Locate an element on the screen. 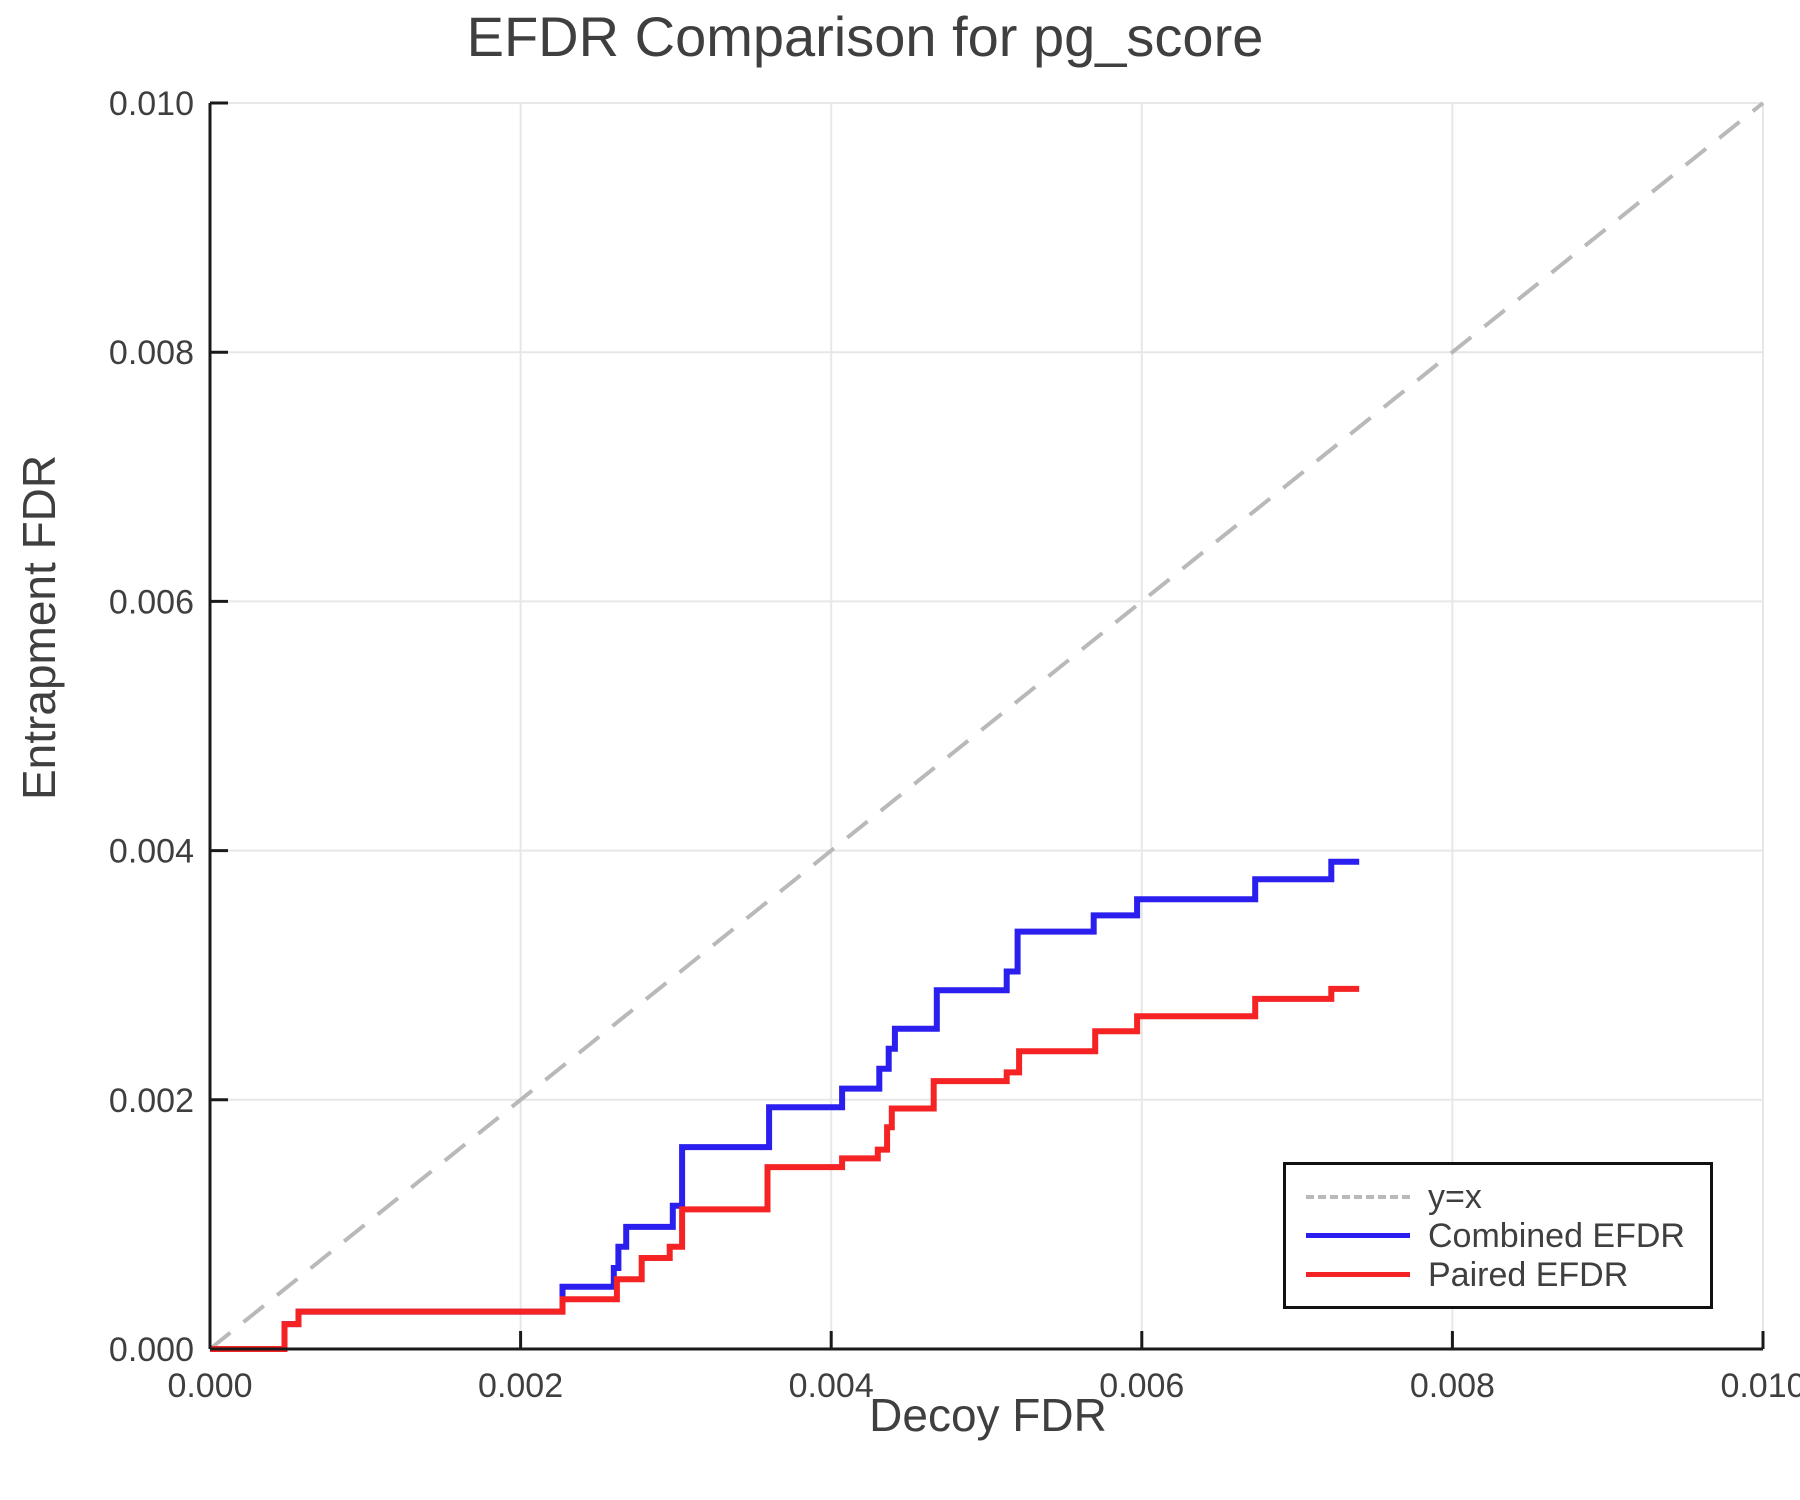 The image size is (1800, 1500). y-tick-label: 0.004 is located at coordinates (151, 852).